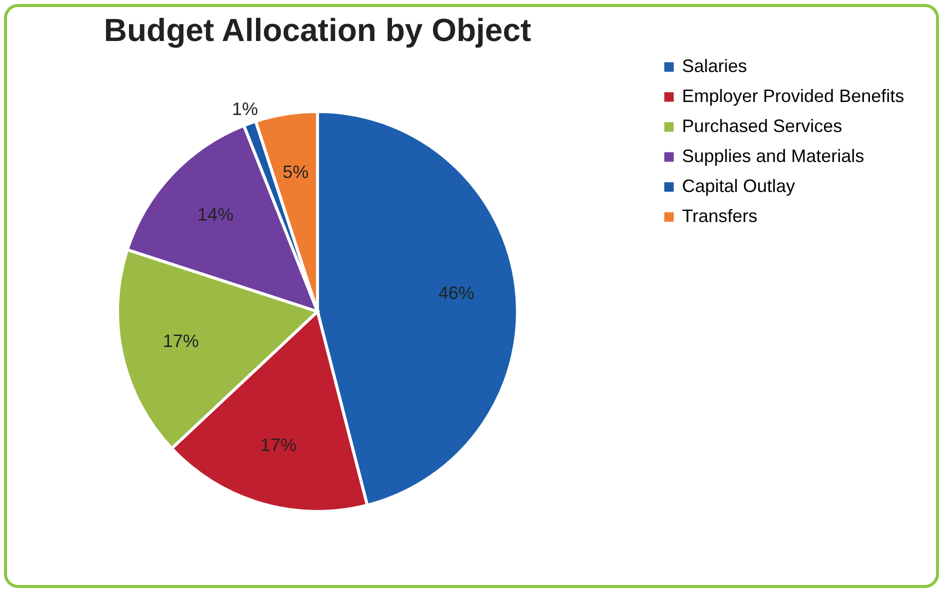 Image resolution: width=943 pixels, height=592 pixels. What do you see at coordinates (715, 66) in the screenshot?
I see `legend-label: Salaries` at bounding box center [715, 66].